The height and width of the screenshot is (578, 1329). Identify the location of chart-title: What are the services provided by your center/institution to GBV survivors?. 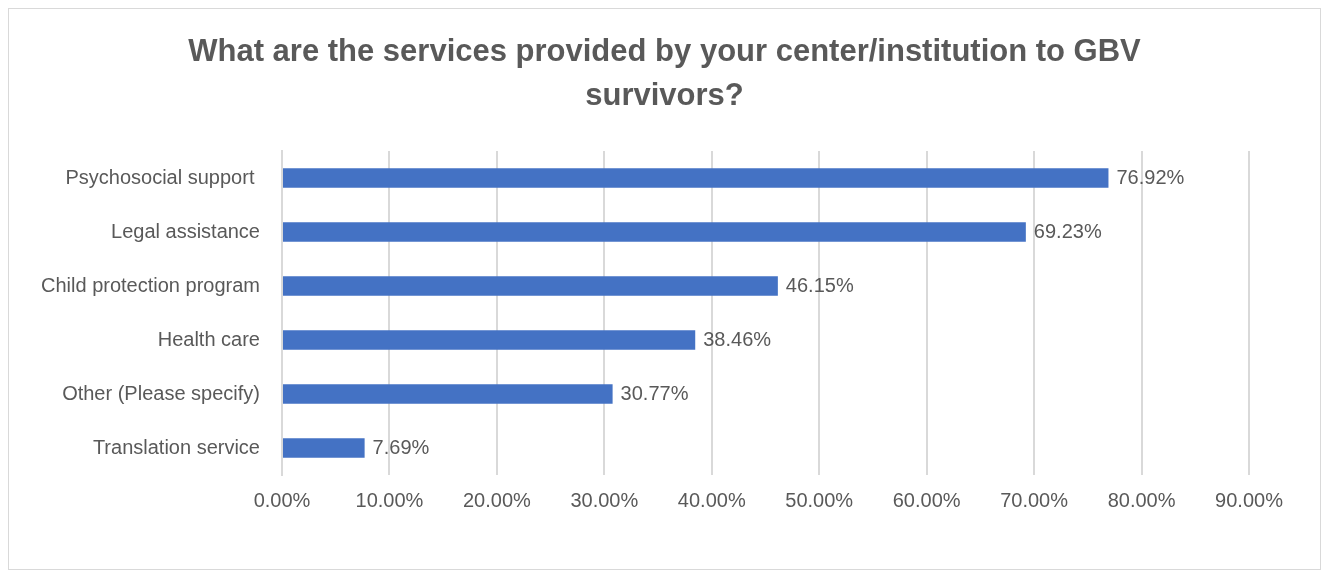
(664, 73).